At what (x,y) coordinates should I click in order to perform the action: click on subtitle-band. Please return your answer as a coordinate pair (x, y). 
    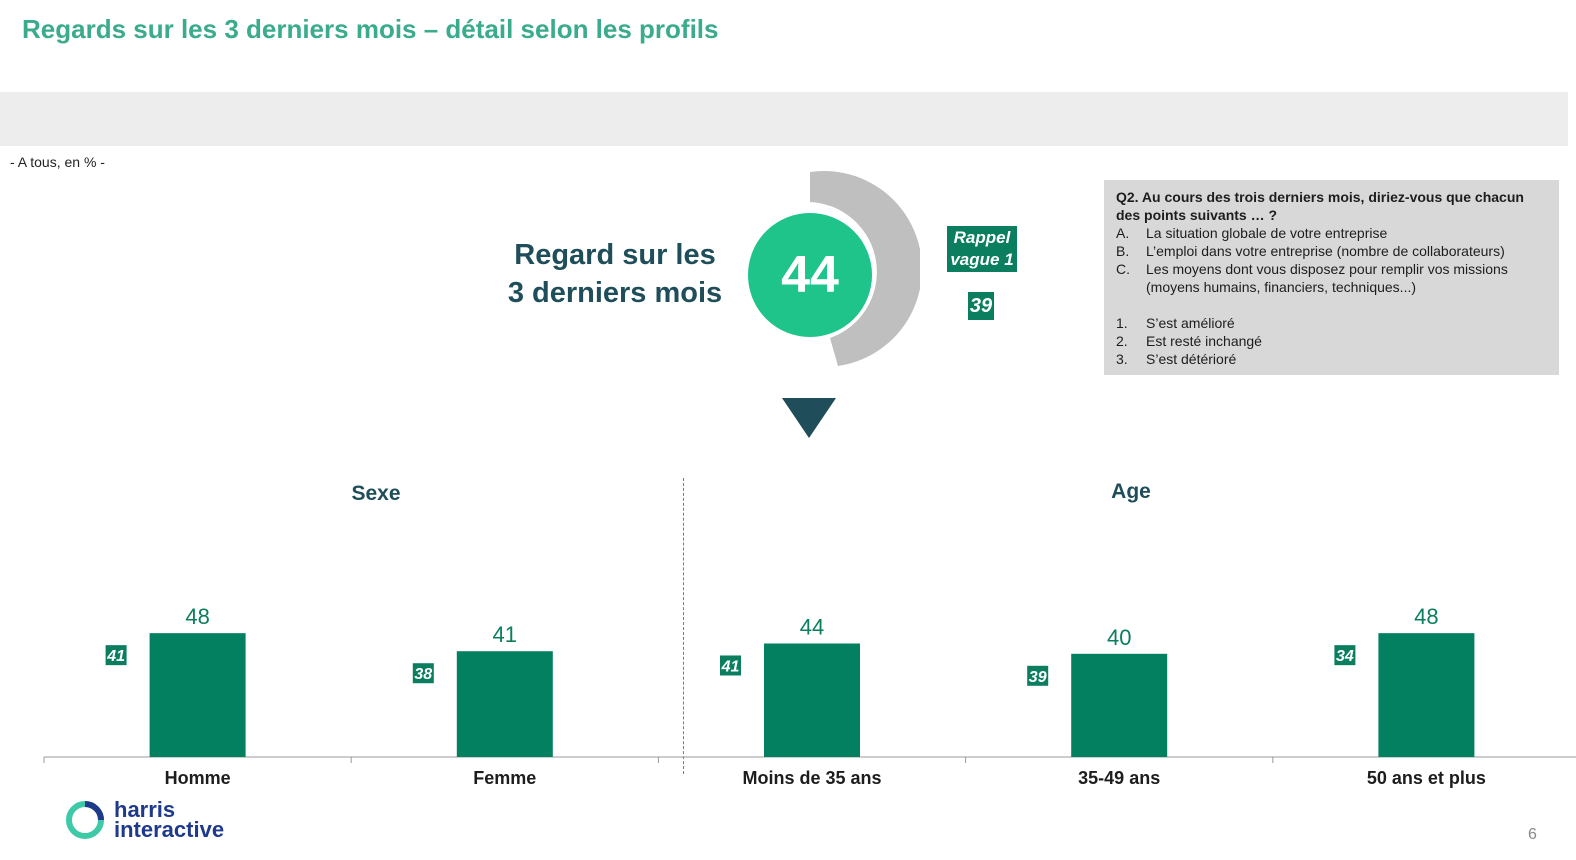
    Looking at the image, I should click on (784, 119).